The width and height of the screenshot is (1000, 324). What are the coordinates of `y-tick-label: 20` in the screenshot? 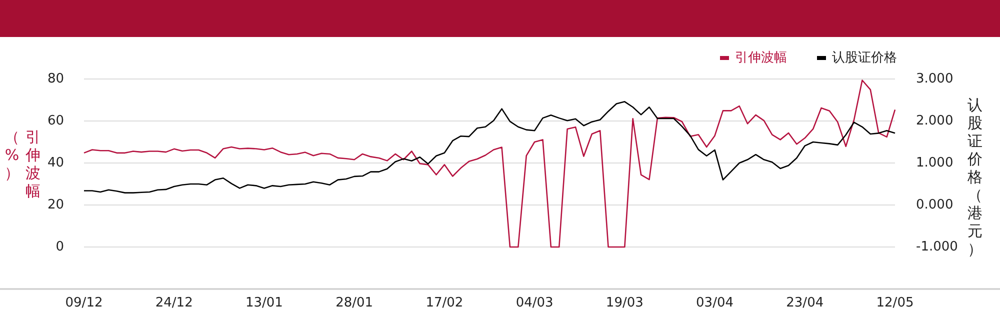 It's located at (55, 205).